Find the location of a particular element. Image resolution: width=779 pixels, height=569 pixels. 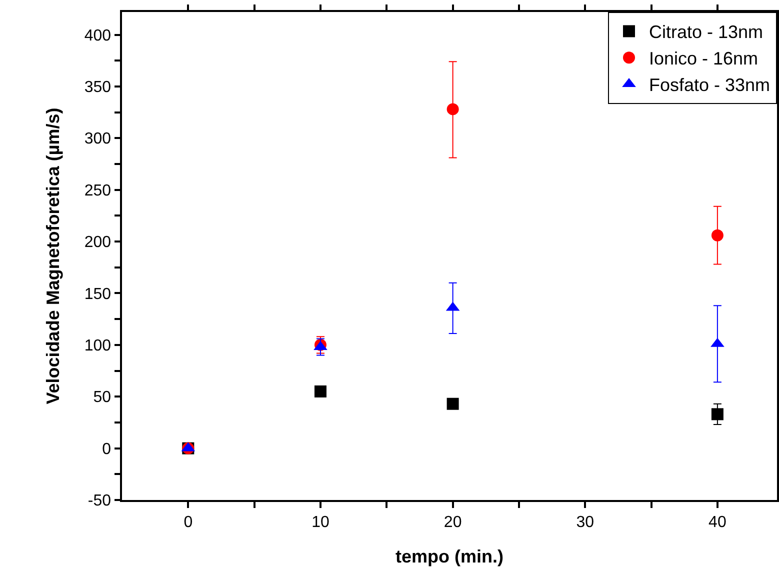

y-tick-label: 250 is located at coordinates (98, 191).